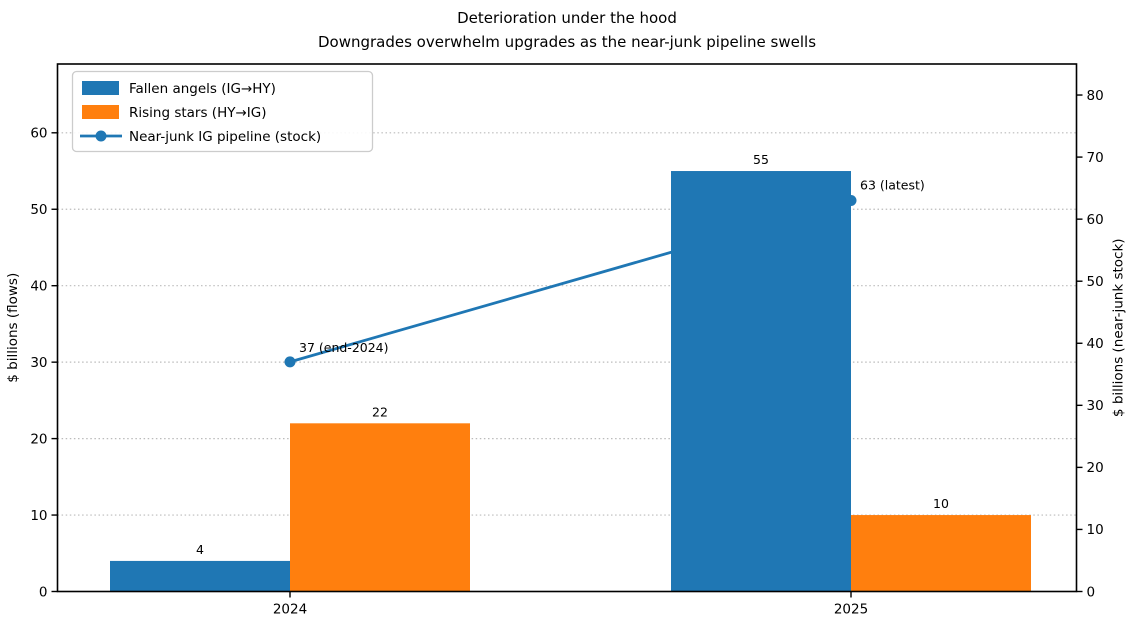 Image resolution: width=1140 pixels, height=633 pixels. I want to click on left-tick-label: 40, so click(38, 287).